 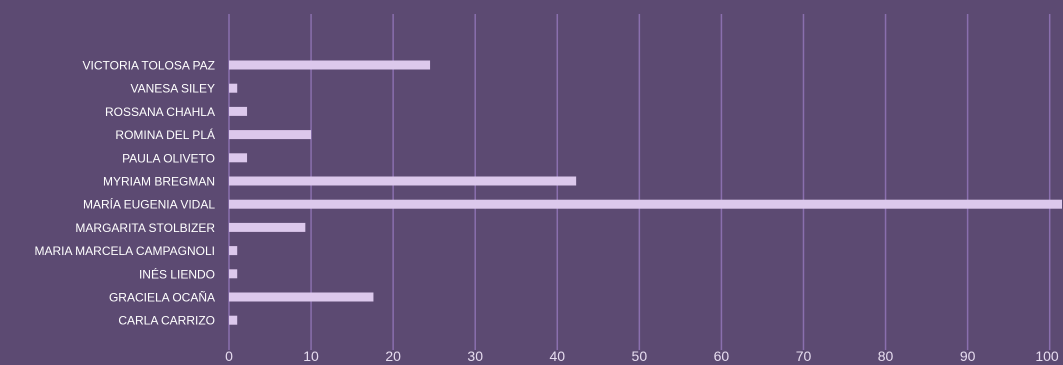 I want to click on category-label: INÉS LIENDO, so click(x=177, y=273).